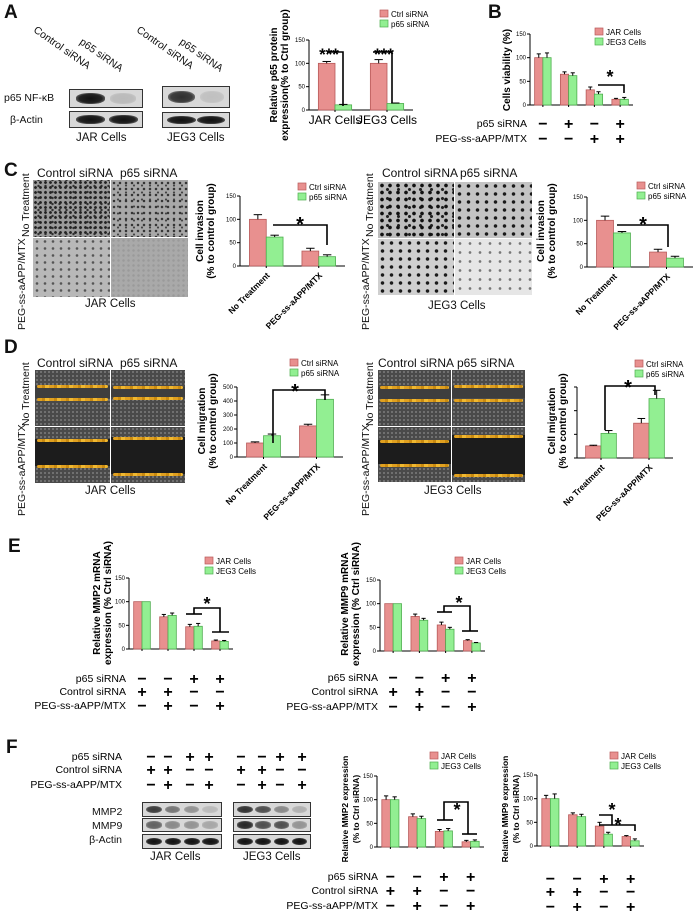 The width and height of the screenshot is (696, 915). What do you see at coordinates (29, 98) in the screenshot?
I see `blot-row-label: p65 NF-κB` at bounding box center [29, 98].